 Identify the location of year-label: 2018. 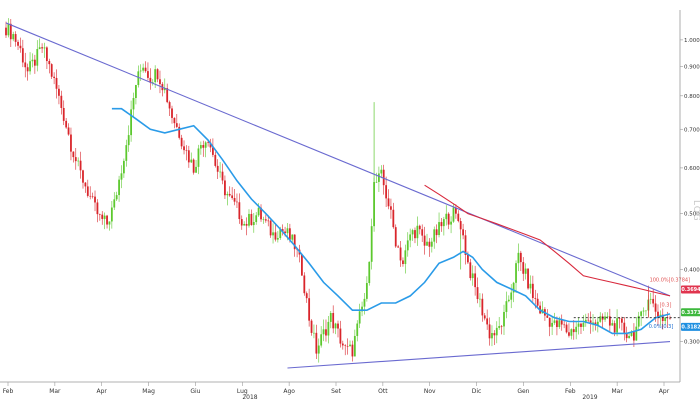
(249, 397).